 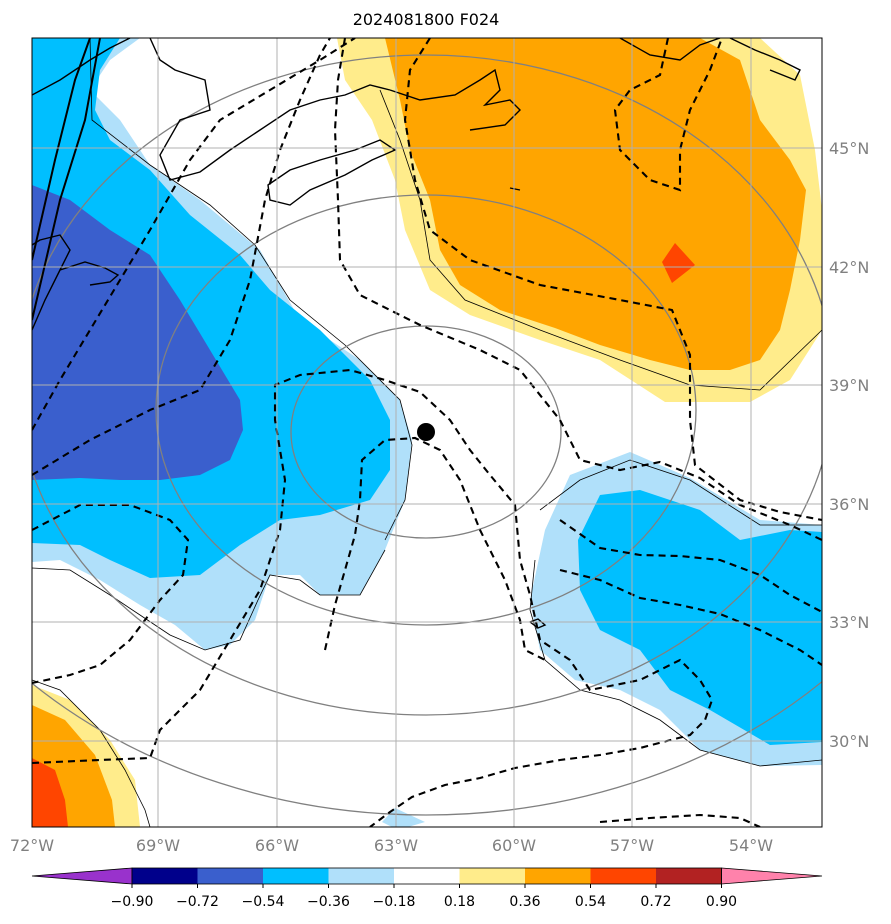 I want to click on colorbar-label: −0.54, so click(x=263, y=902).